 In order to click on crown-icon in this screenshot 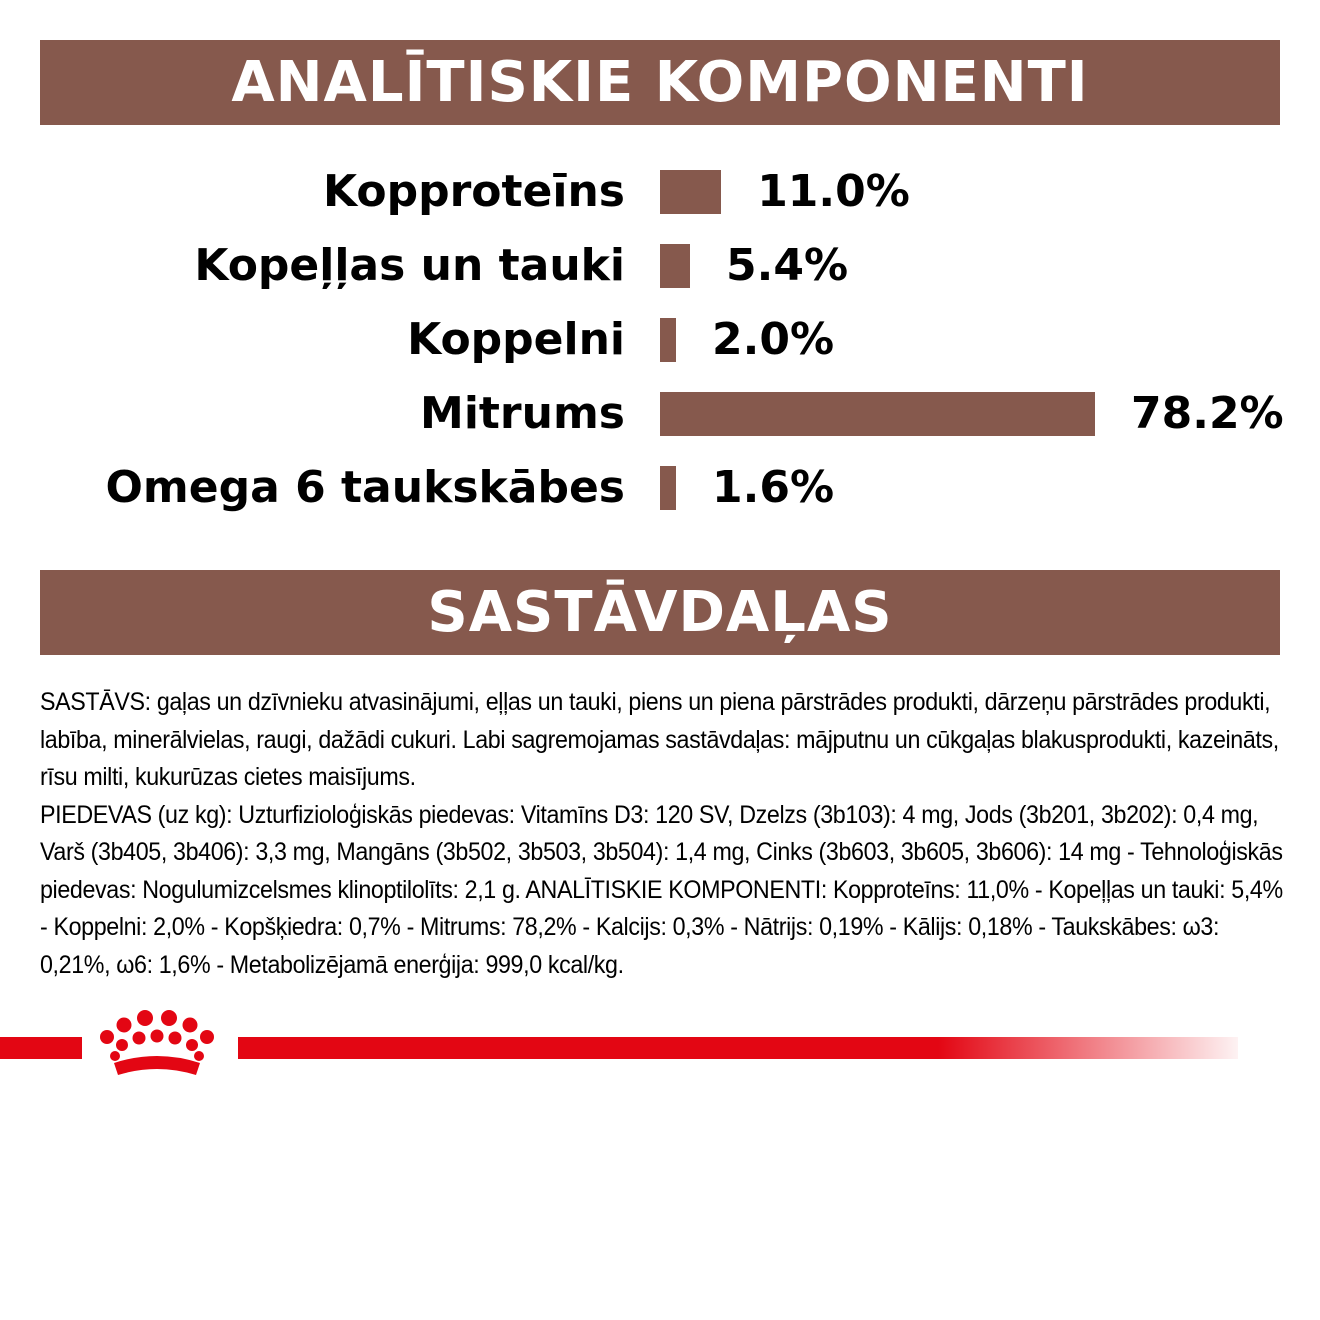, I will do `click(157, 1042)`.